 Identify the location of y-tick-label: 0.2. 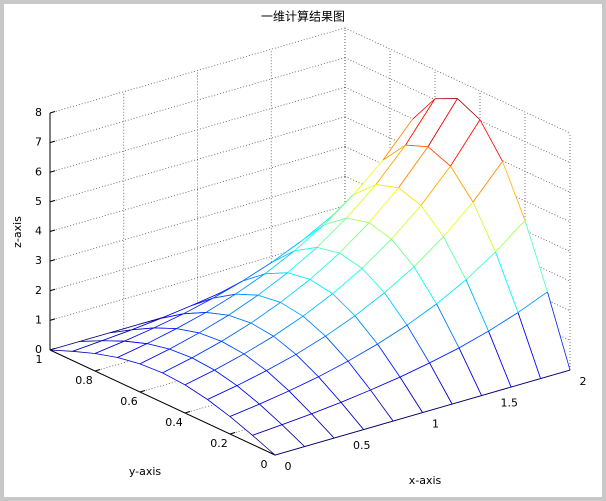
(219, 443).